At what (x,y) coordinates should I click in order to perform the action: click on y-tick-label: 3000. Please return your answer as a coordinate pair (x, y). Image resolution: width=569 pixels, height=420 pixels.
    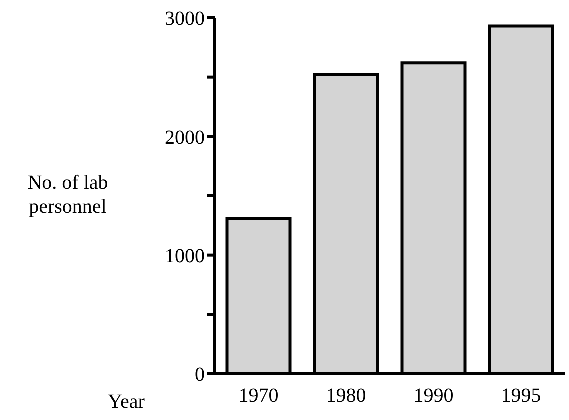
    Looking at the image, I should click on (185, 19).